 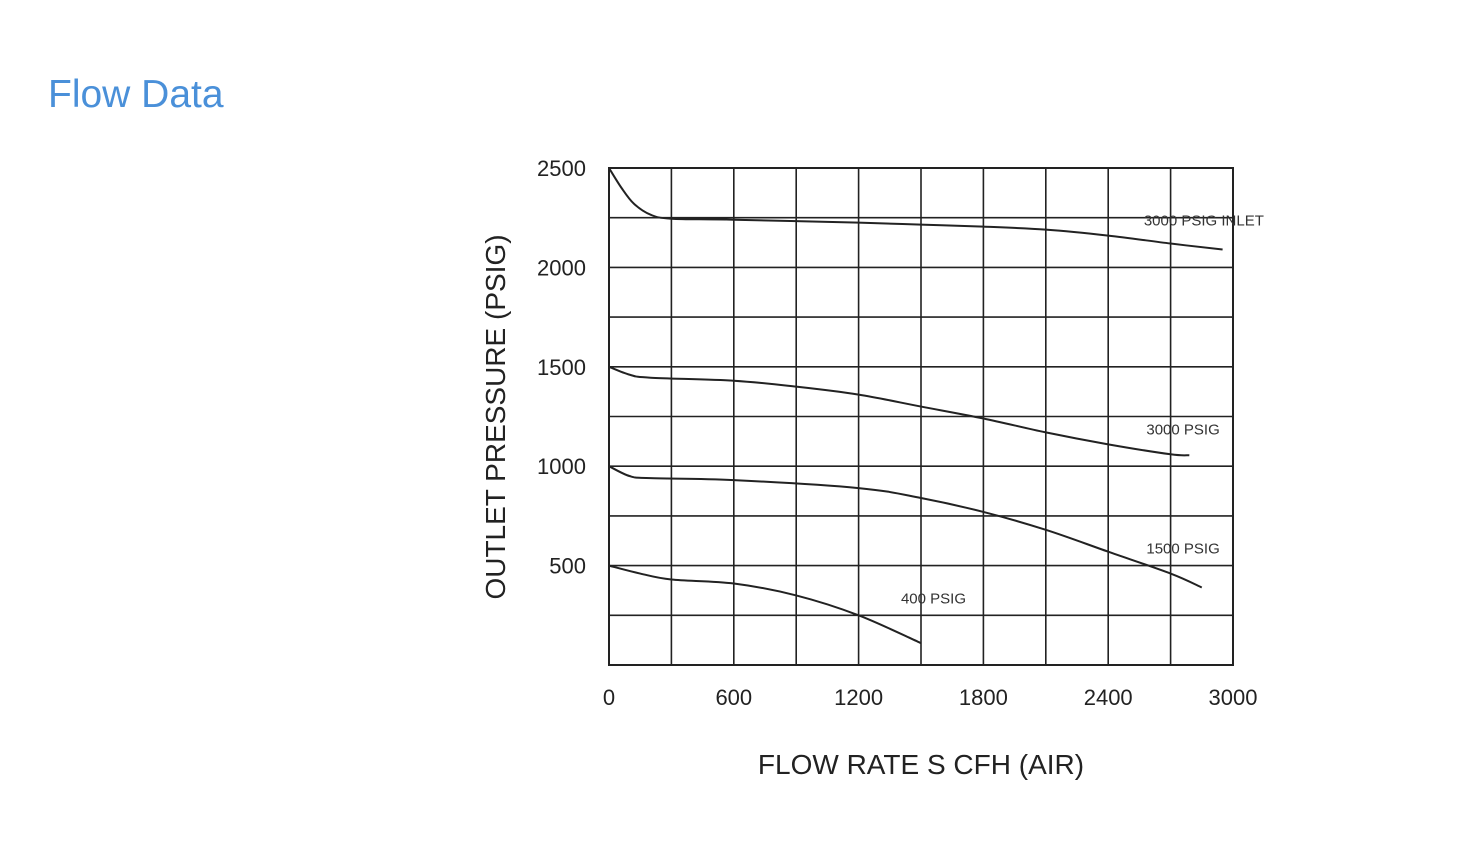 What do you see at coordinates (1182, 549) in the screenshot?
I see `series-label: 1500 PSIG` at bounding box center [1182, 549].